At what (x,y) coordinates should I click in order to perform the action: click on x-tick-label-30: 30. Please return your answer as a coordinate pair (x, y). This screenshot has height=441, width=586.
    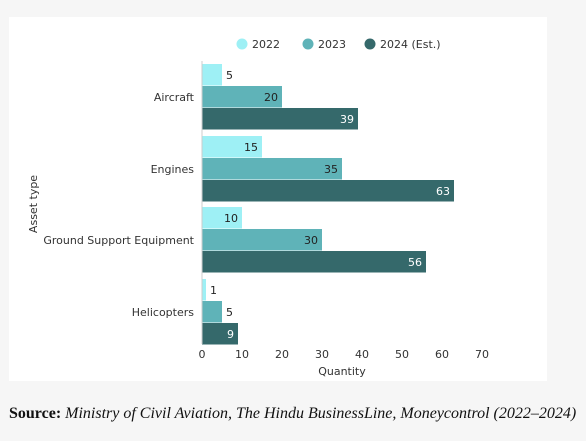
    Looking at the image, I should click on (322, 354).